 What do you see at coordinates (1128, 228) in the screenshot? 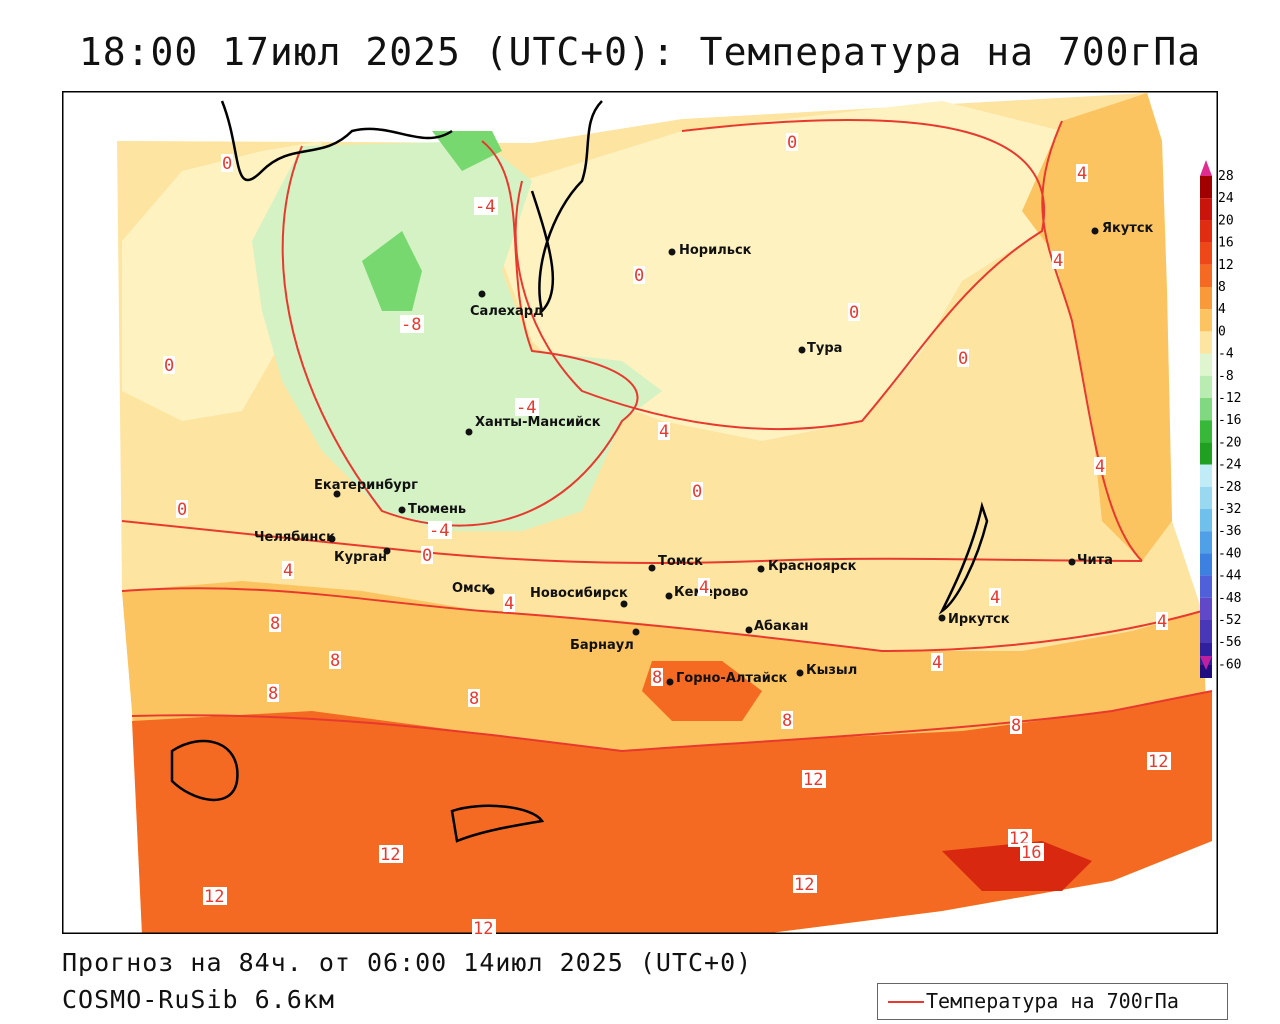
I see `city-label: Якутск` at bounding box center [1128, 228].